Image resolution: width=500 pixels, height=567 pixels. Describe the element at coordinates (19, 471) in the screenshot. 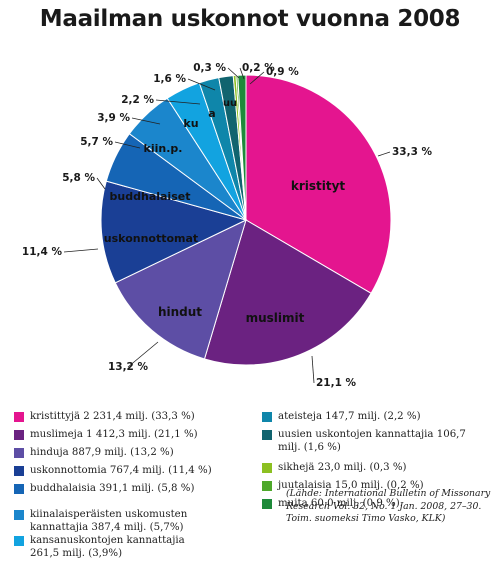

I see `legend-swatch-uskonnottomat` at that location.